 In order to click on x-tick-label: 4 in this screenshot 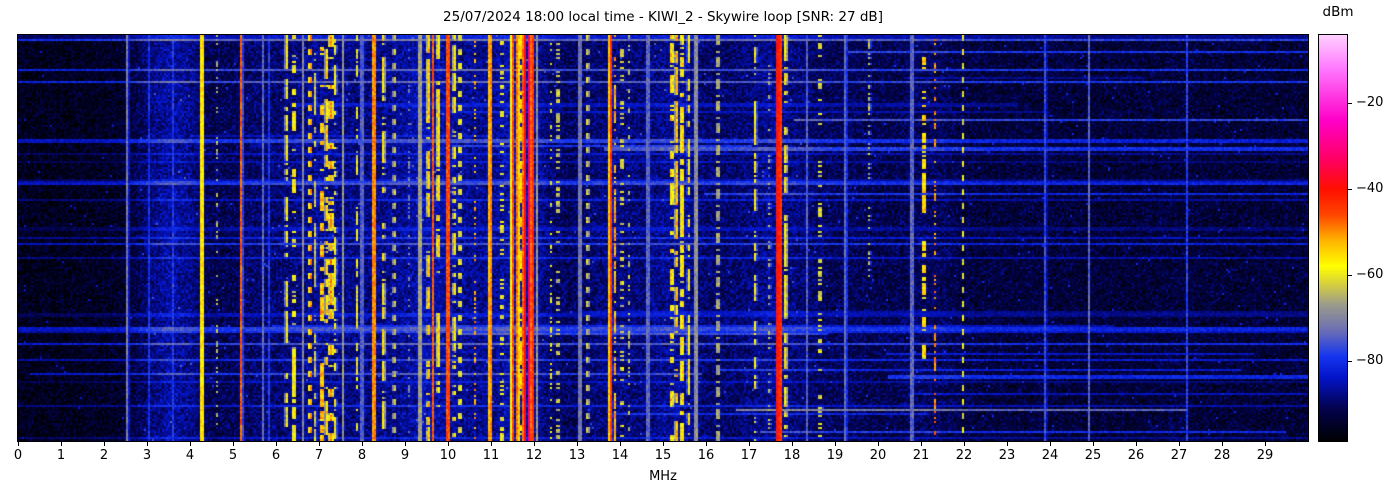, I will do `click(190, 455)`.